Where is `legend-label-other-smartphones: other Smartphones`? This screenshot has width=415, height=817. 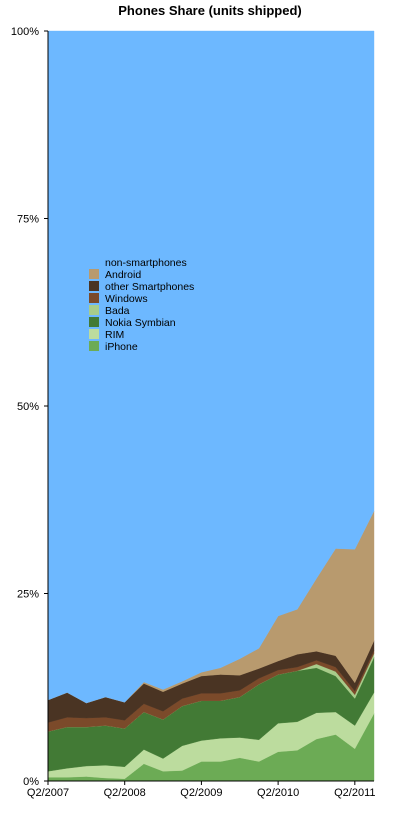 legend-label-other-smartphones: other Smartphones is located at coordinates (149, 287).